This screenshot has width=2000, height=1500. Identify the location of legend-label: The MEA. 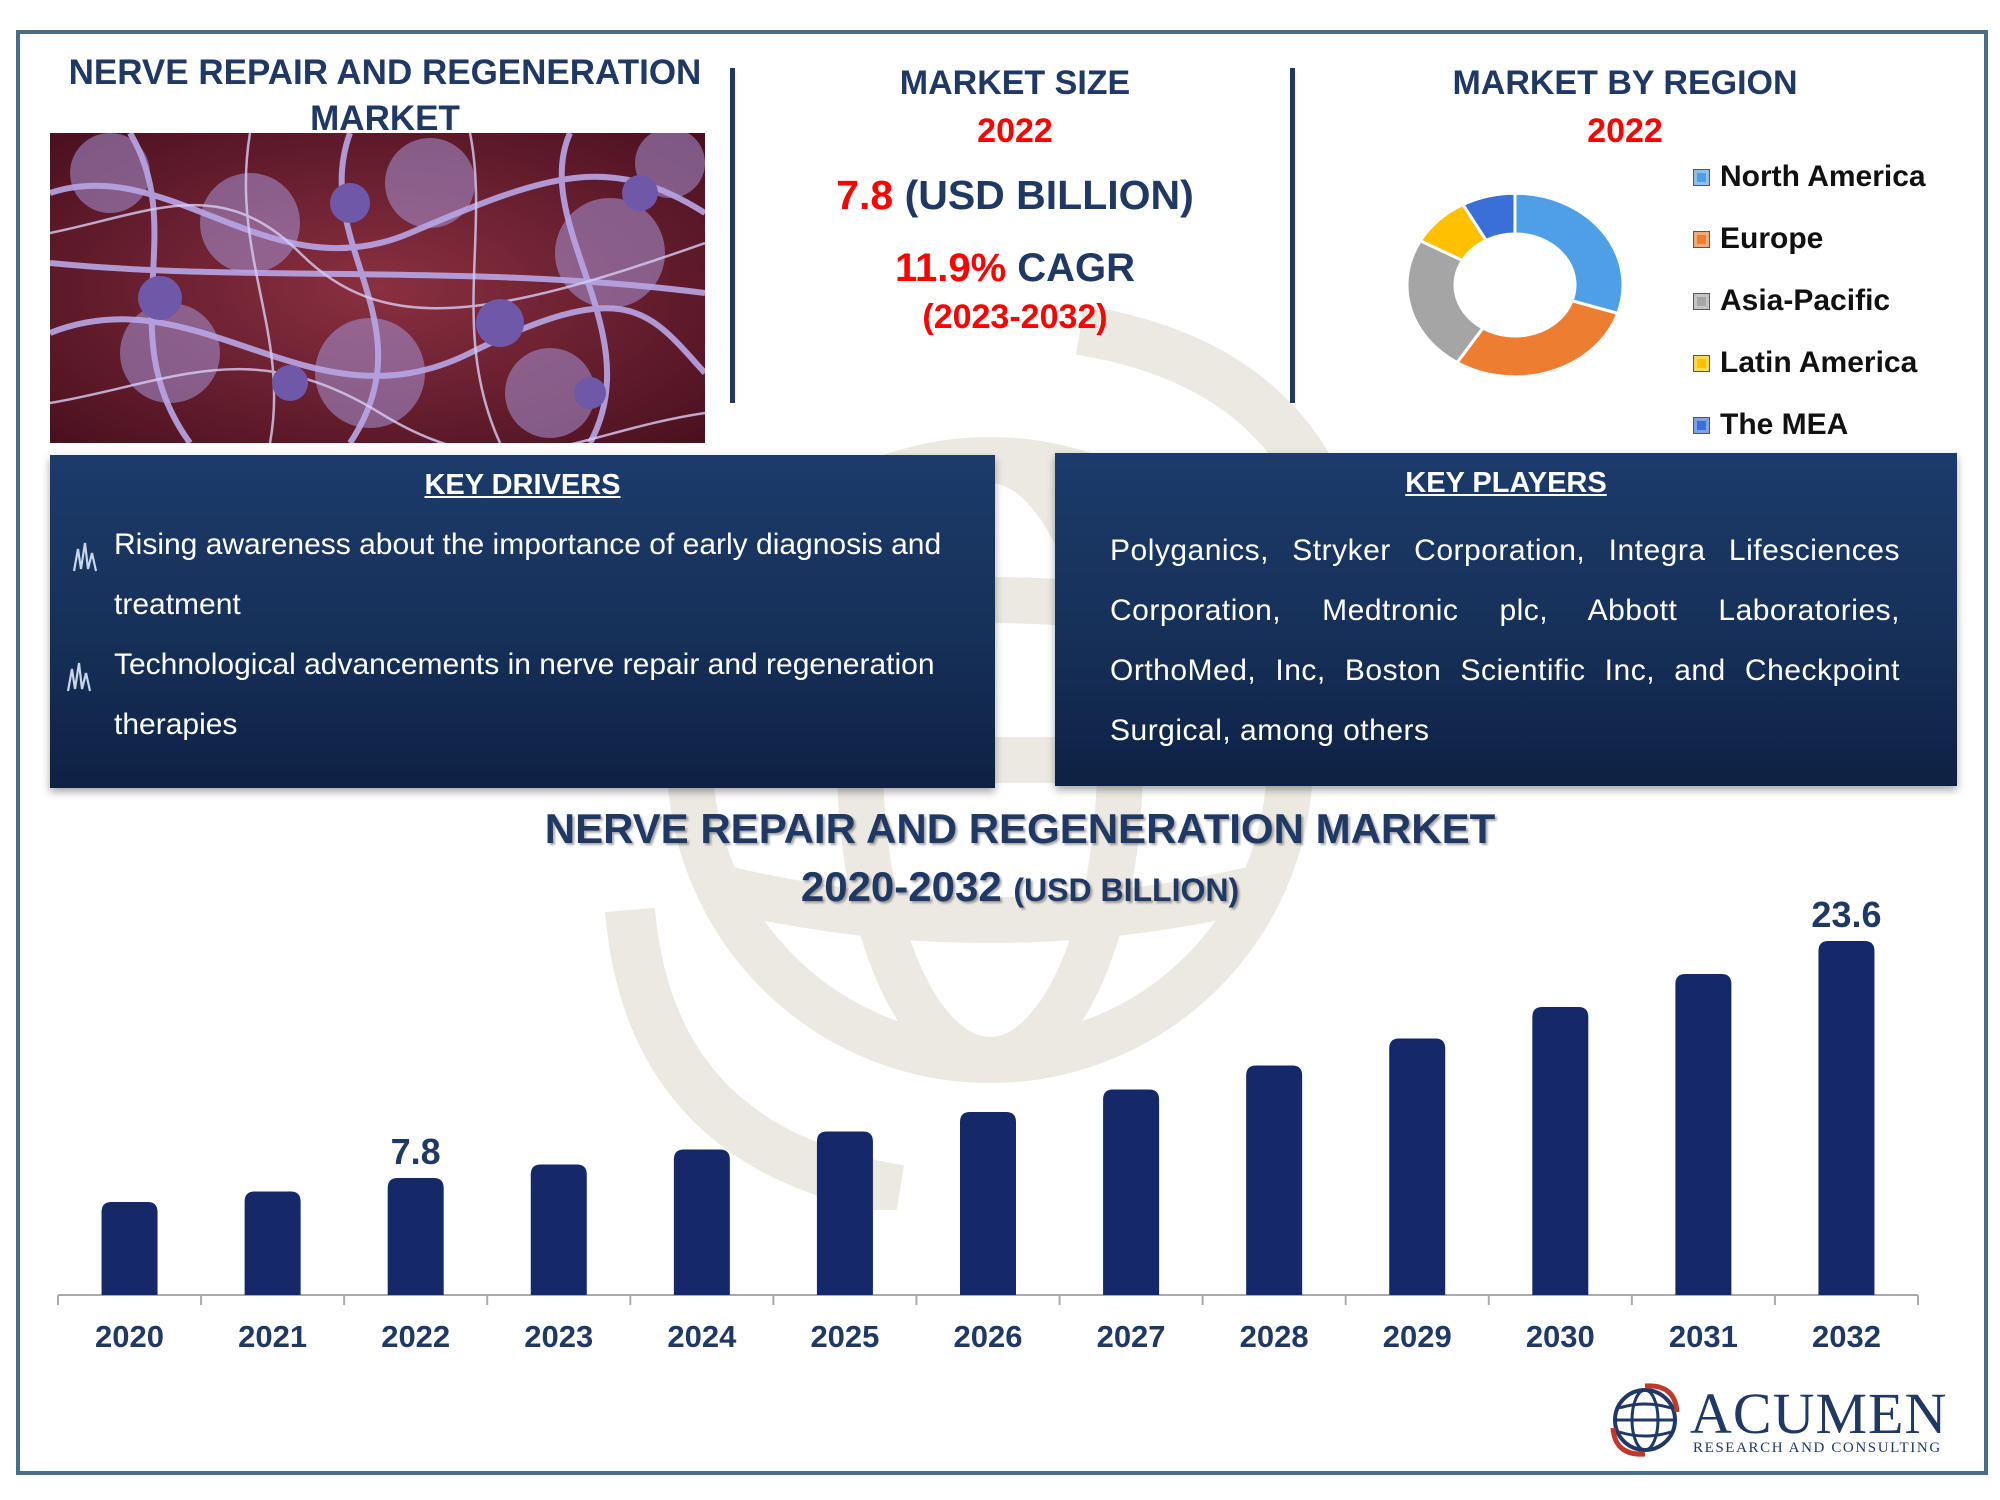
(1784, 424).